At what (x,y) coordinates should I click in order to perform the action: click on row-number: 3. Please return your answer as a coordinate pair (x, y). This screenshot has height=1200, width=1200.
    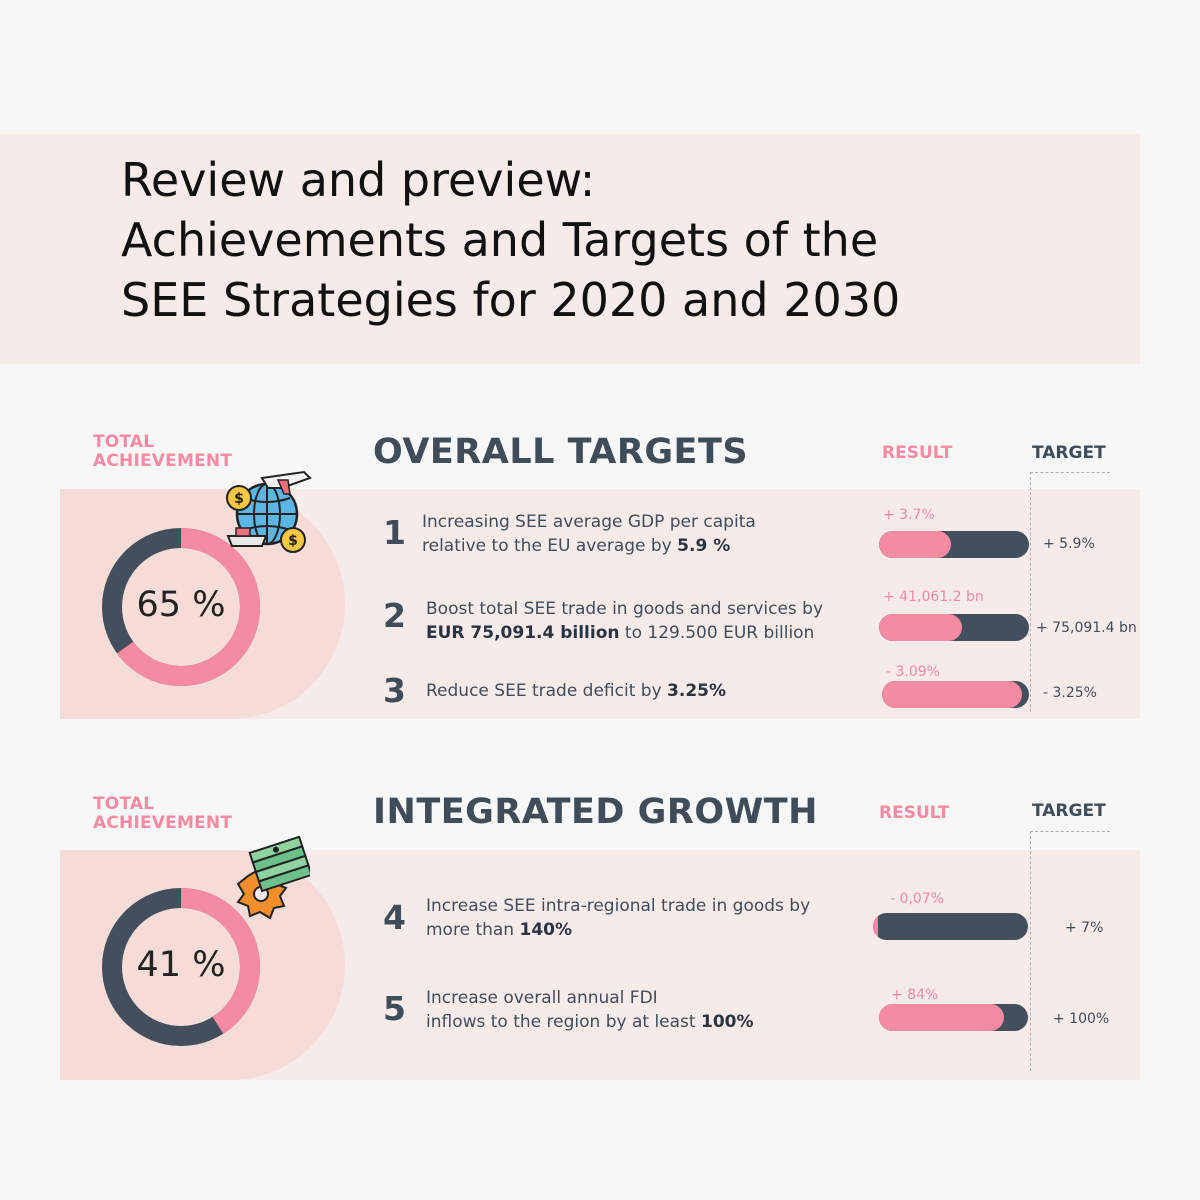
    Looking at the image, I should click on (394, 690).